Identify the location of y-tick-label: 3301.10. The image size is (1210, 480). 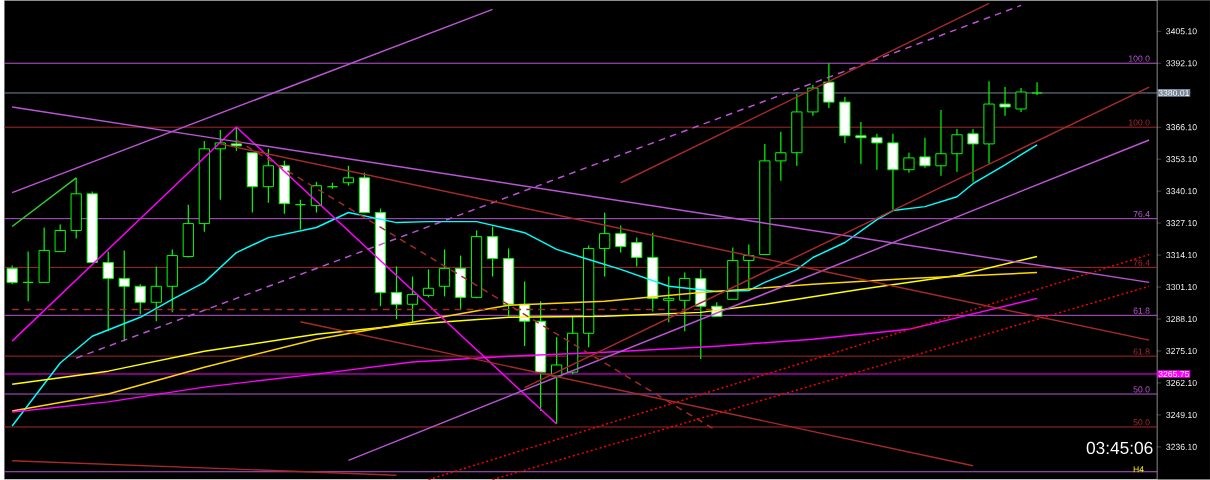
(1181, 286).